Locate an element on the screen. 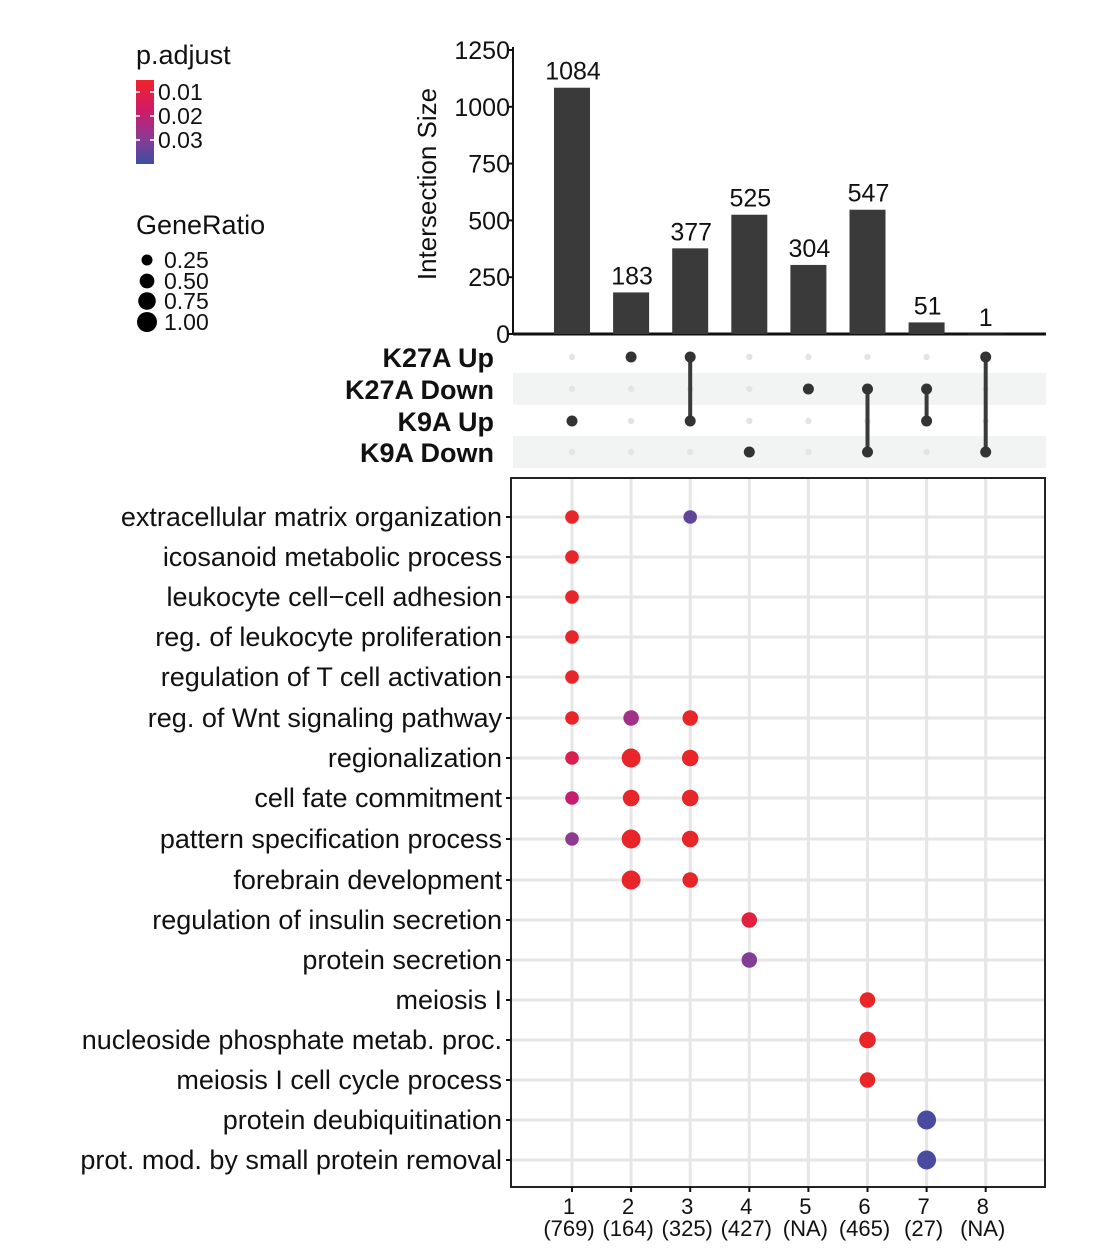 Image resolution: width=1095 pixels, height=1255 pixels. term-label: leukocyte cell−cell adhesion is located at coordinates (334, 597).